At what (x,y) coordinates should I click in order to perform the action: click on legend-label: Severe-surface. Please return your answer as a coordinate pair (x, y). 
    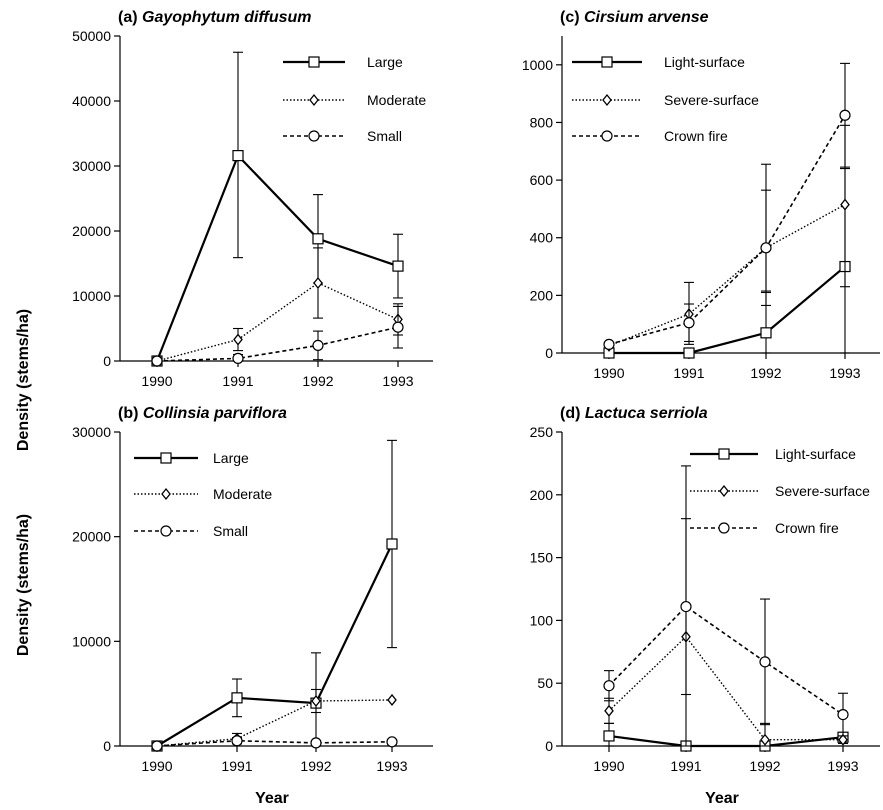
    Looking at the image, I should click on (822, 491).